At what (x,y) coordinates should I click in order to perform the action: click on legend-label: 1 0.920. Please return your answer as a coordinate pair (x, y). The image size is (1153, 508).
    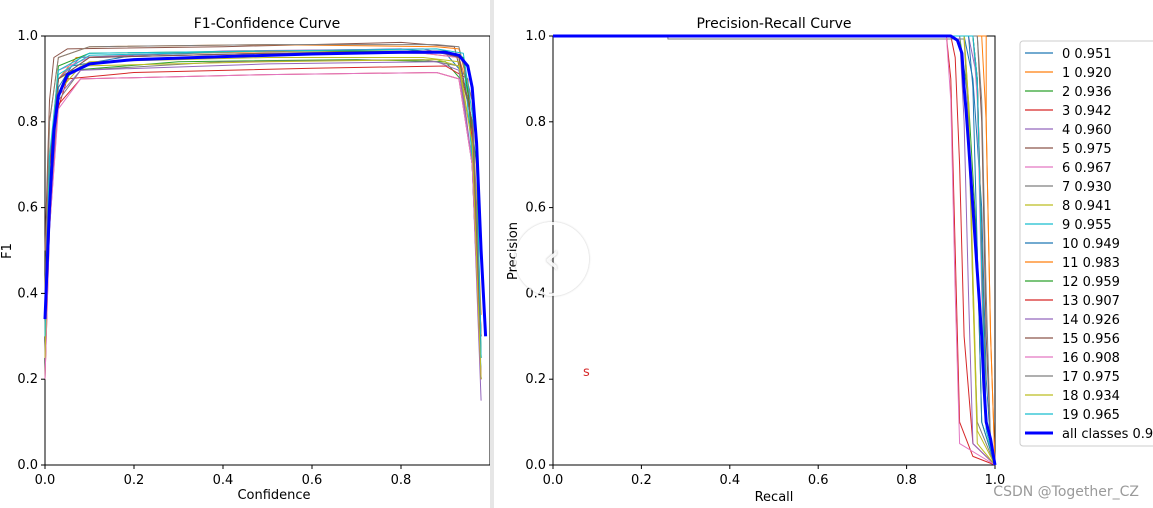
    Looking at the image, I should click on (1087, 73).